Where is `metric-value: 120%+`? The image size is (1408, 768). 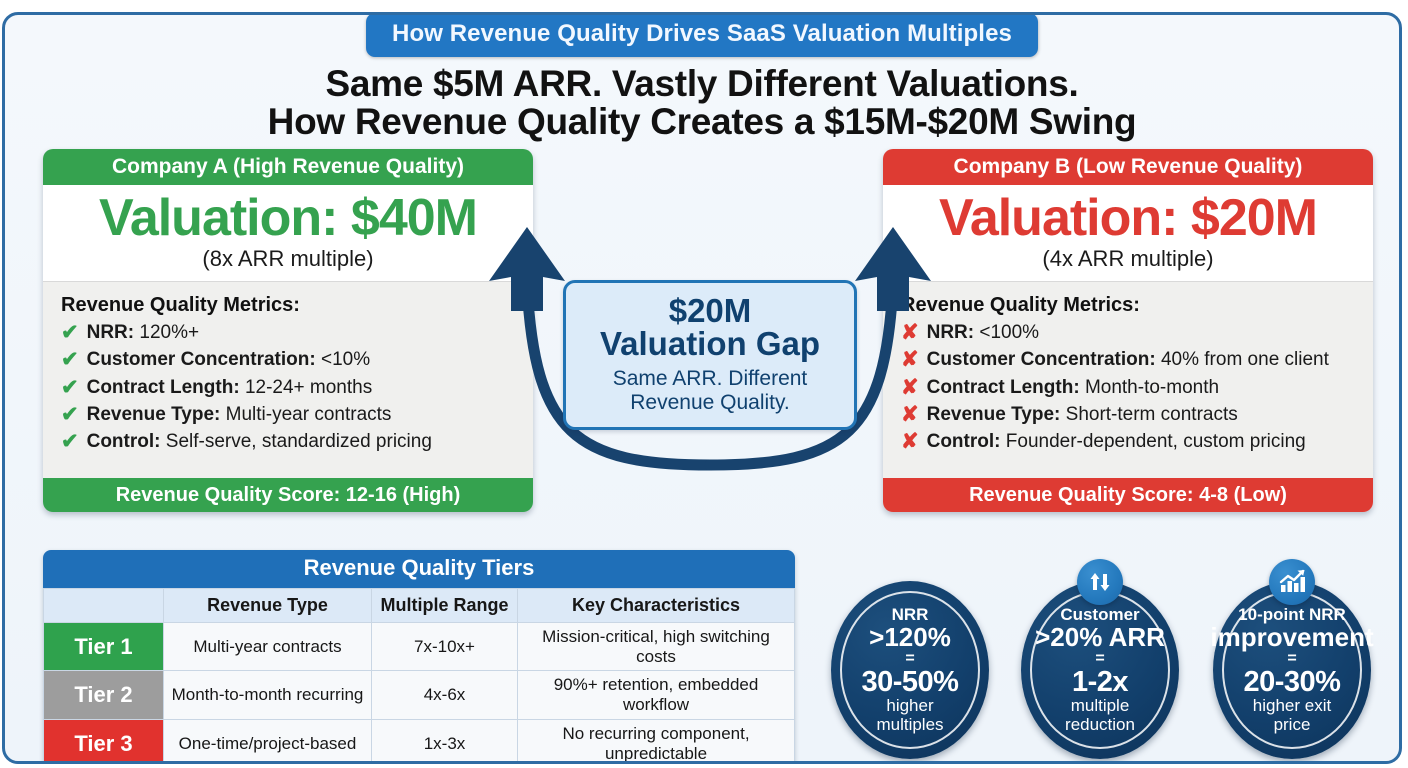 metric-value: 120%+ is located at coordinates (169, 333).